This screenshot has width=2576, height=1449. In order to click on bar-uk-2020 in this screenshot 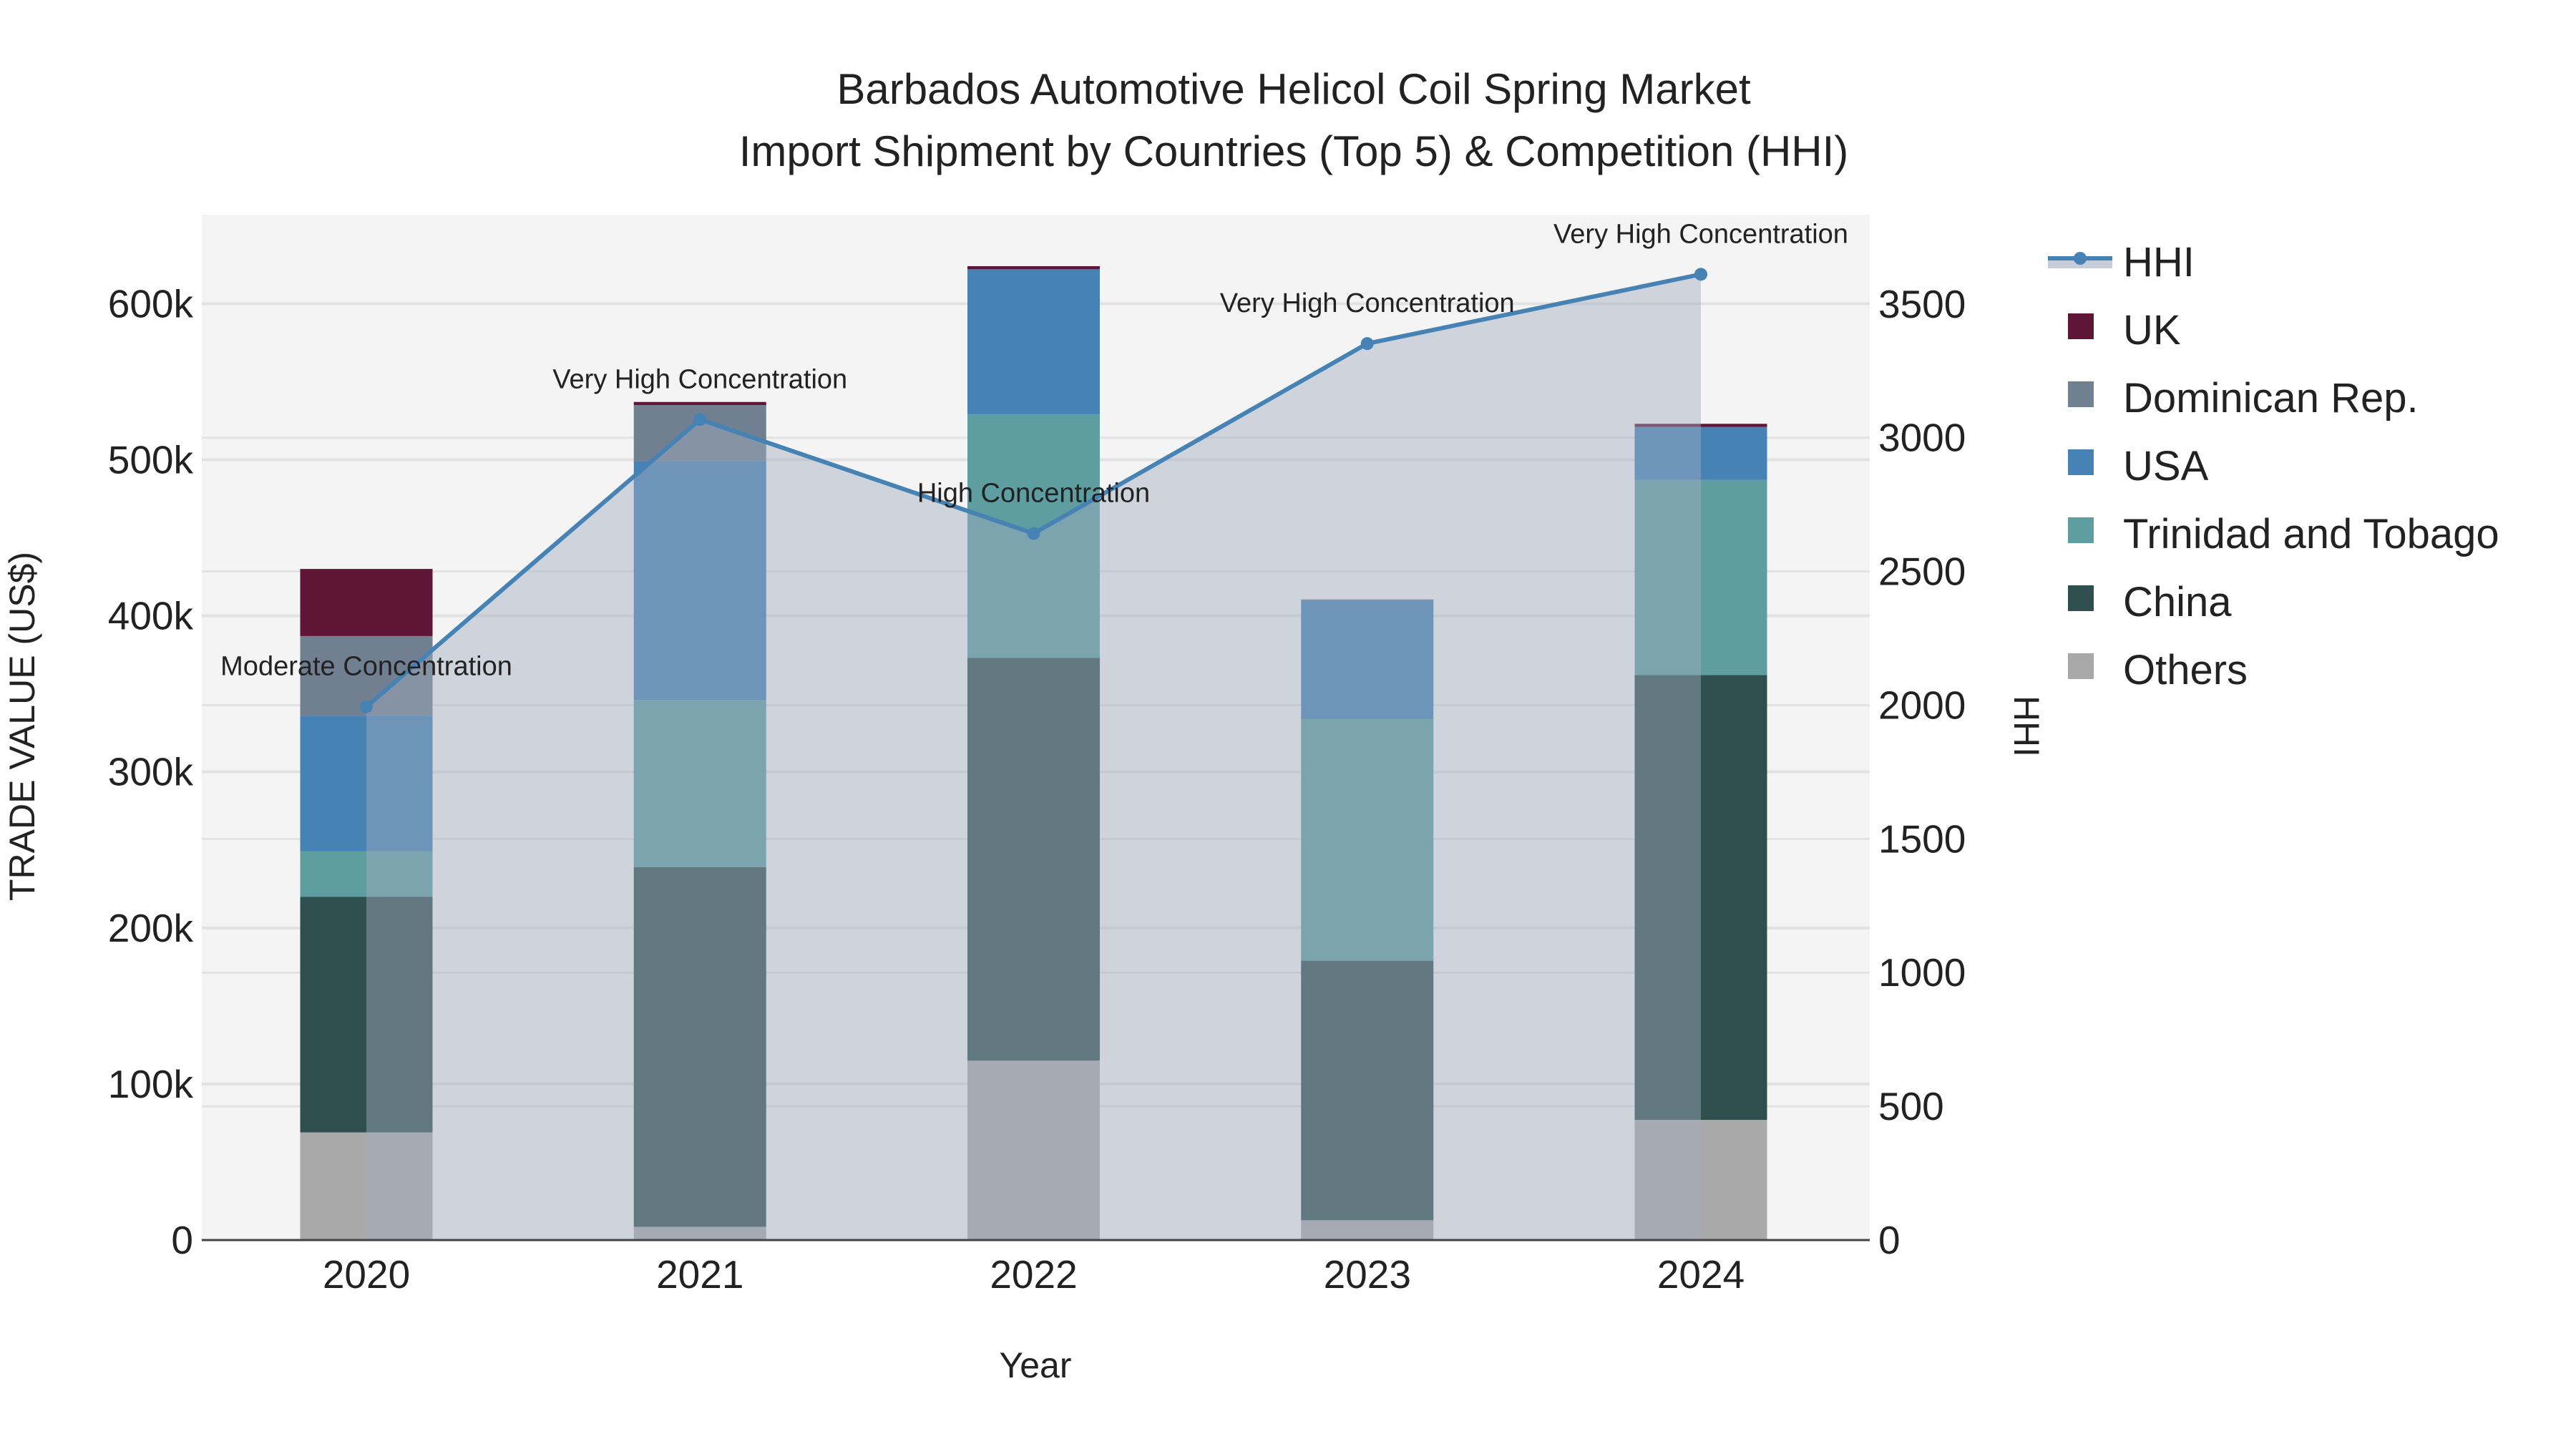, I will do `click(366, 602)`.